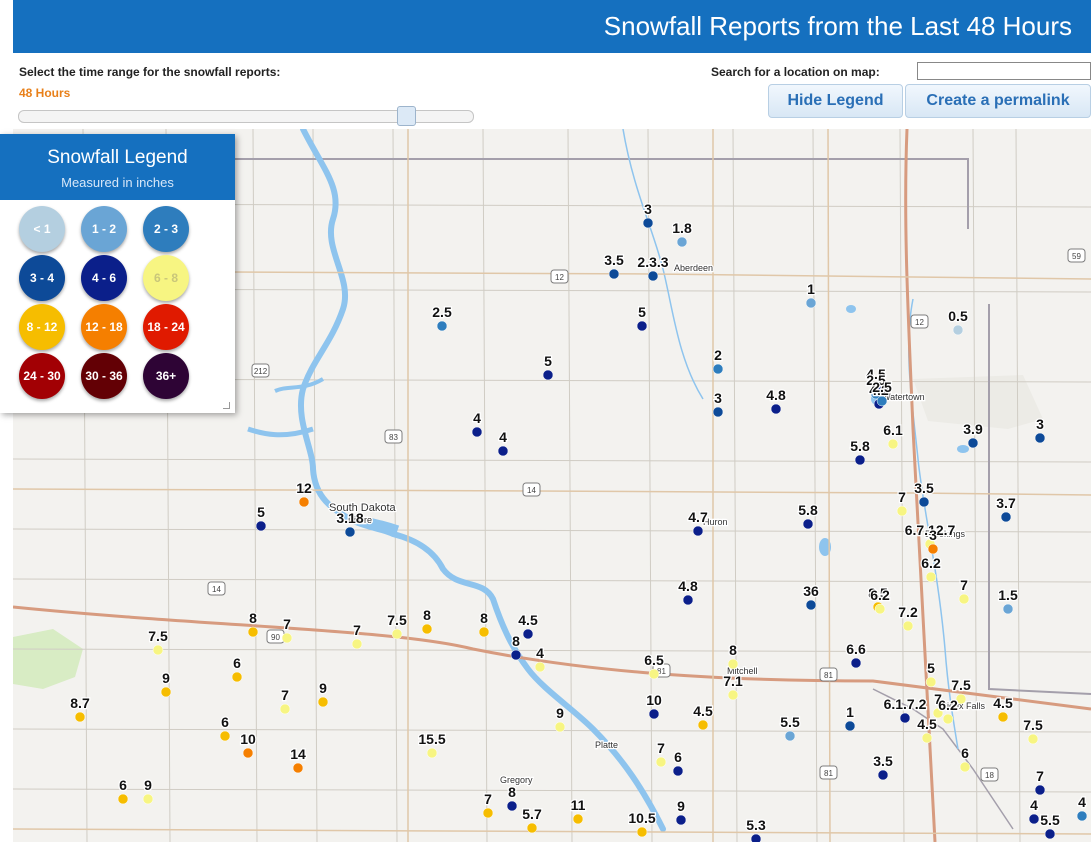 The height and width of the screenshot is (842, 1091). Describe the element at coordinates (406, 116) in the screenshot. I see `time-range-slider-handle` at that location.